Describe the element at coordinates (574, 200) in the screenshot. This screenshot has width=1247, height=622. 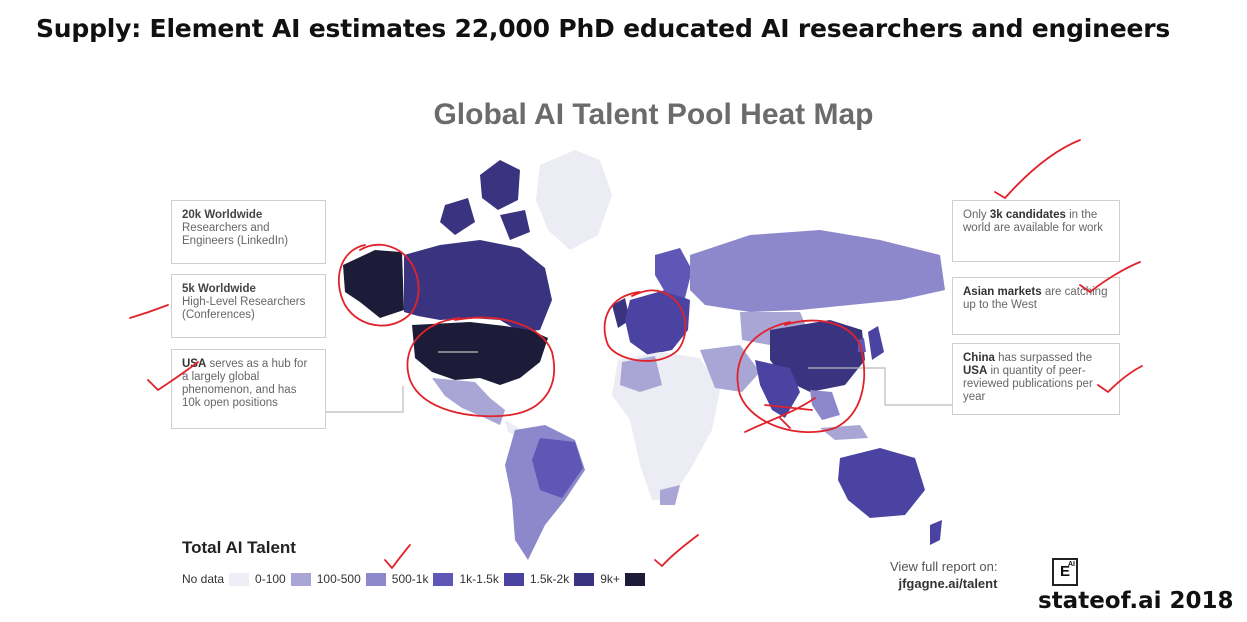
I see `region-greenland` at that location.